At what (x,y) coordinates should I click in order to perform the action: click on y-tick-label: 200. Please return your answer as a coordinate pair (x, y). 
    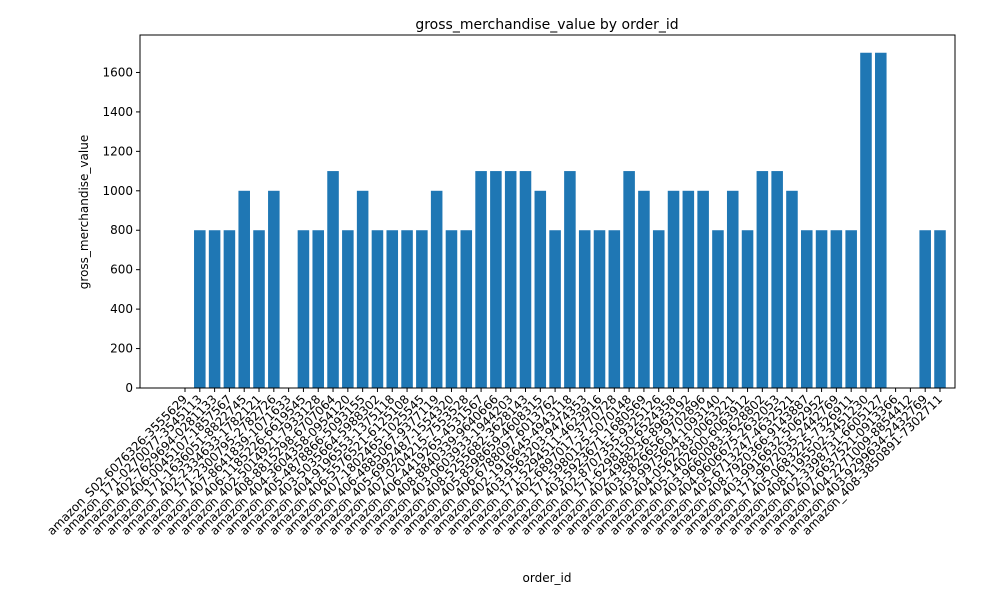
    Looking at the image, I should click on (121, 349).